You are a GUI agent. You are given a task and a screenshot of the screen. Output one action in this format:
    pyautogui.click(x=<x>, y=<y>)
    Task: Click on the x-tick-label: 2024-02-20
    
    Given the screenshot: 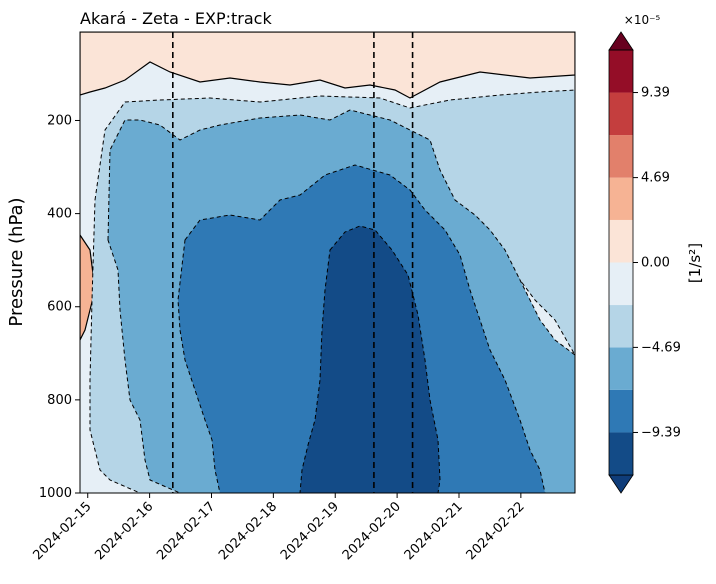 What is the action you would take?
    pyautogui.click(x=372, y=531)
    